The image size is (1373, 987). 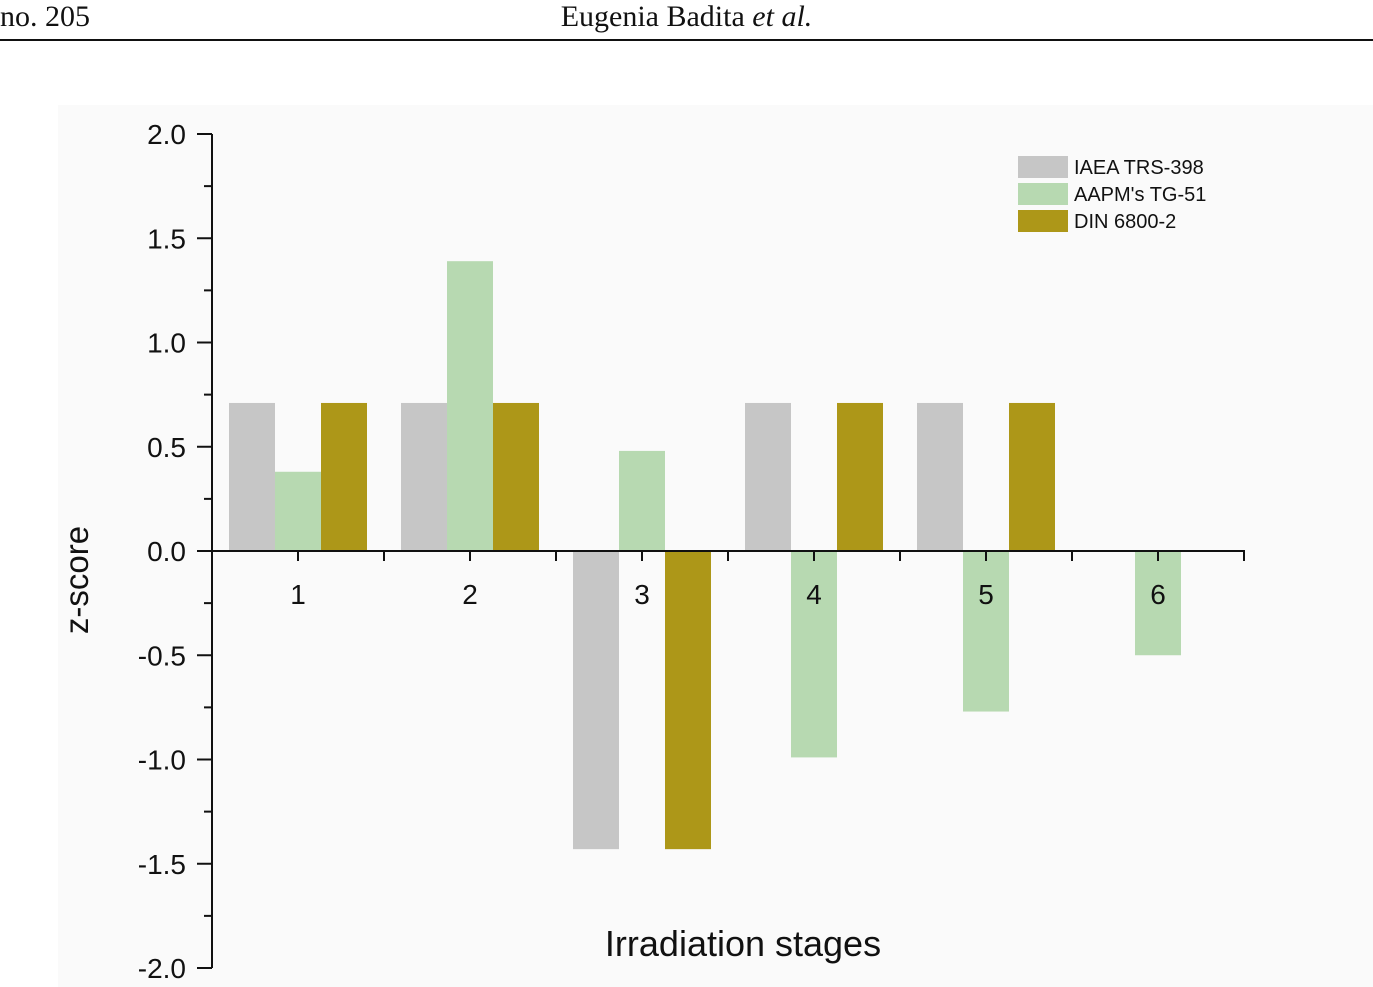 I want to click on running-title: Eugenia Badita et al., so click(x=686, y=17).